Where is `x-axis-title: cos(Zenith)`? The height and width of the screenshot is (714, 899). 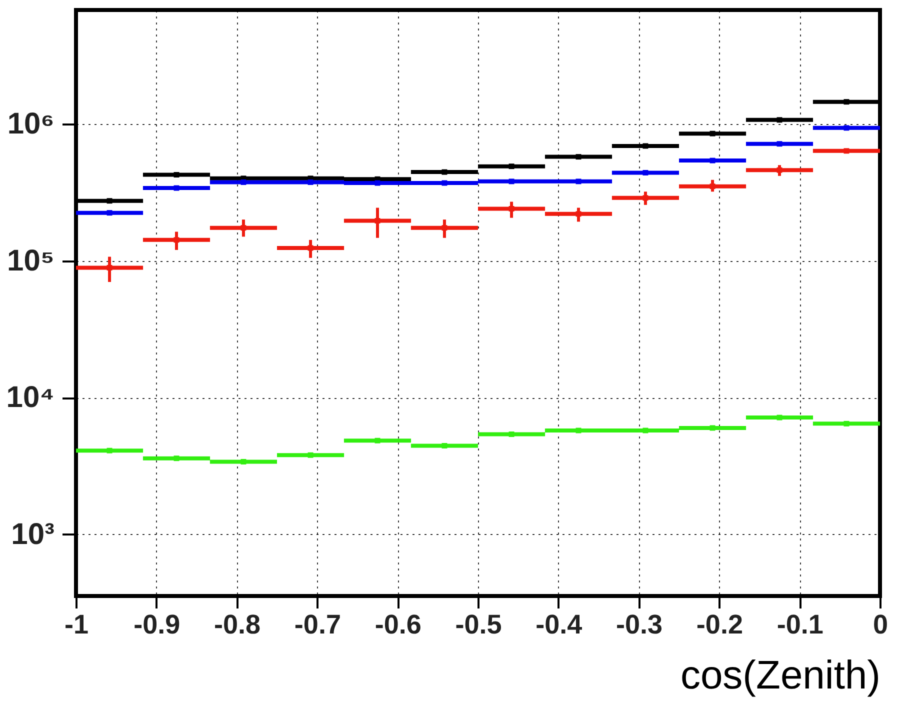
x-axis-title: cos(Zenith) is located at coordinates (780, 676).